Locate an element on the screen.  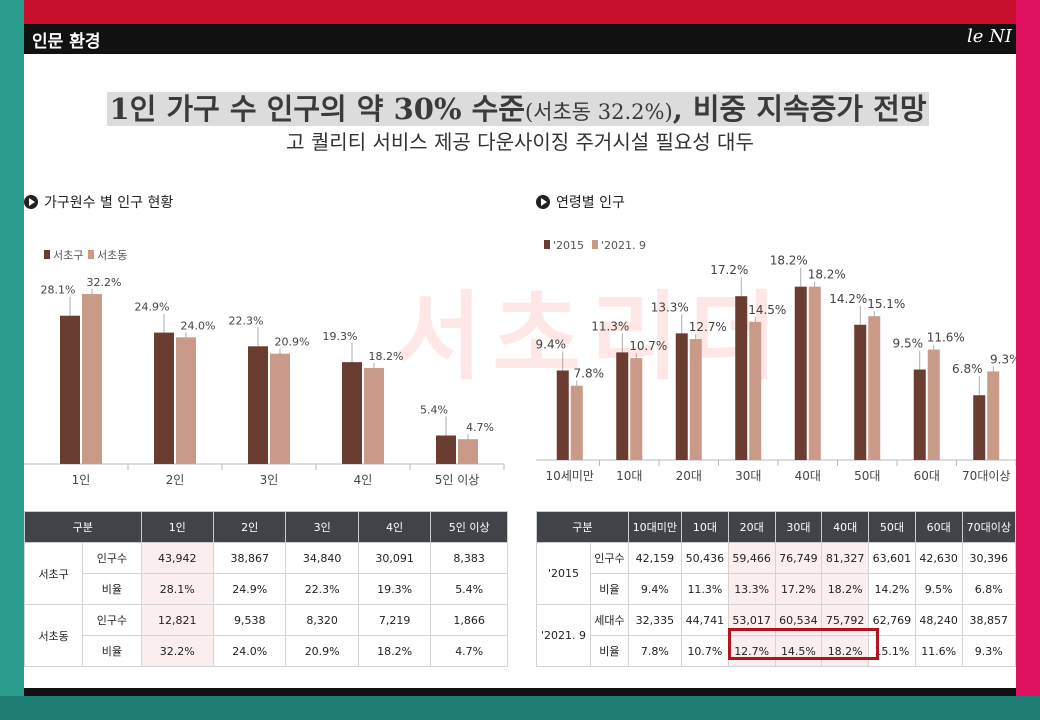
x-tick-label: 10세미만 is located at coordinates (570, 476).